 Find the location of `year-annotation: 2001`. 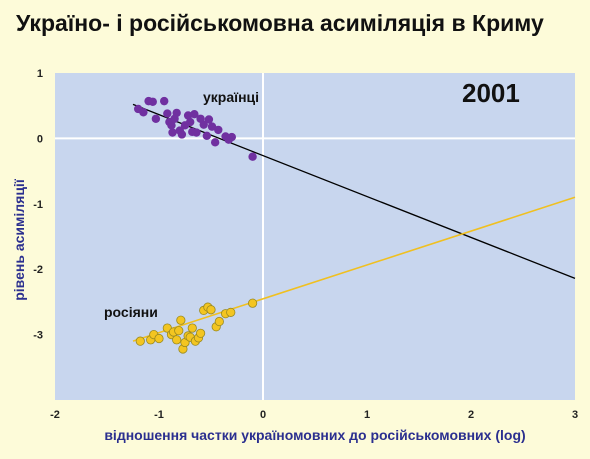

year-annotation: 2001 is located at coordinates (491, 93).